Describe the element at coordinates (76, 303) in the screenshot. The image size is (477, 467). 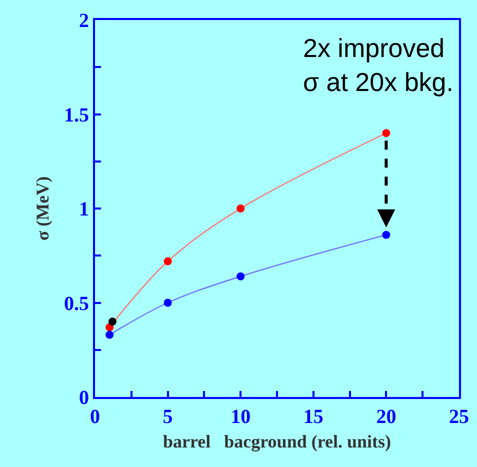
I see `y-tick-label: 0.5` at that location.